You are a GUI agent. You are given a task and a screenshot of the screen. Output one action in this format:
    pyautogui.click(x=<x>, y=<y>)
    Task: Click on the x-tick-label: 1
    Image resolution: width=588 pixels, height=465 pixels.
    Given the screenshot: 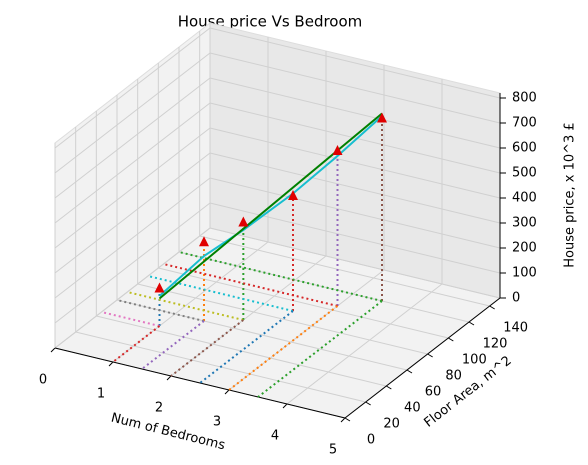 What is the action you would take?
    pyautogui.click(x=101, y=394)
    